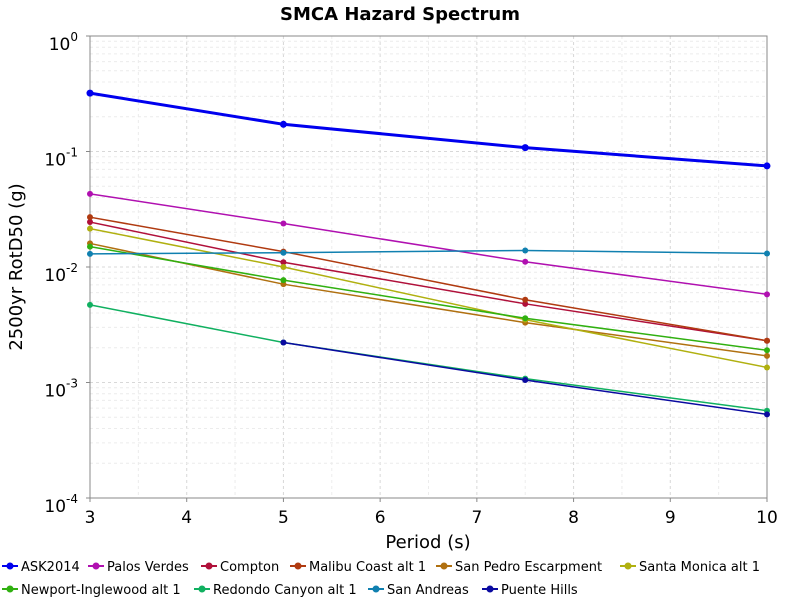  Describe the element at coordinates (283, 518) in the screenshot. I see `x-tick-label: 5` at that location.